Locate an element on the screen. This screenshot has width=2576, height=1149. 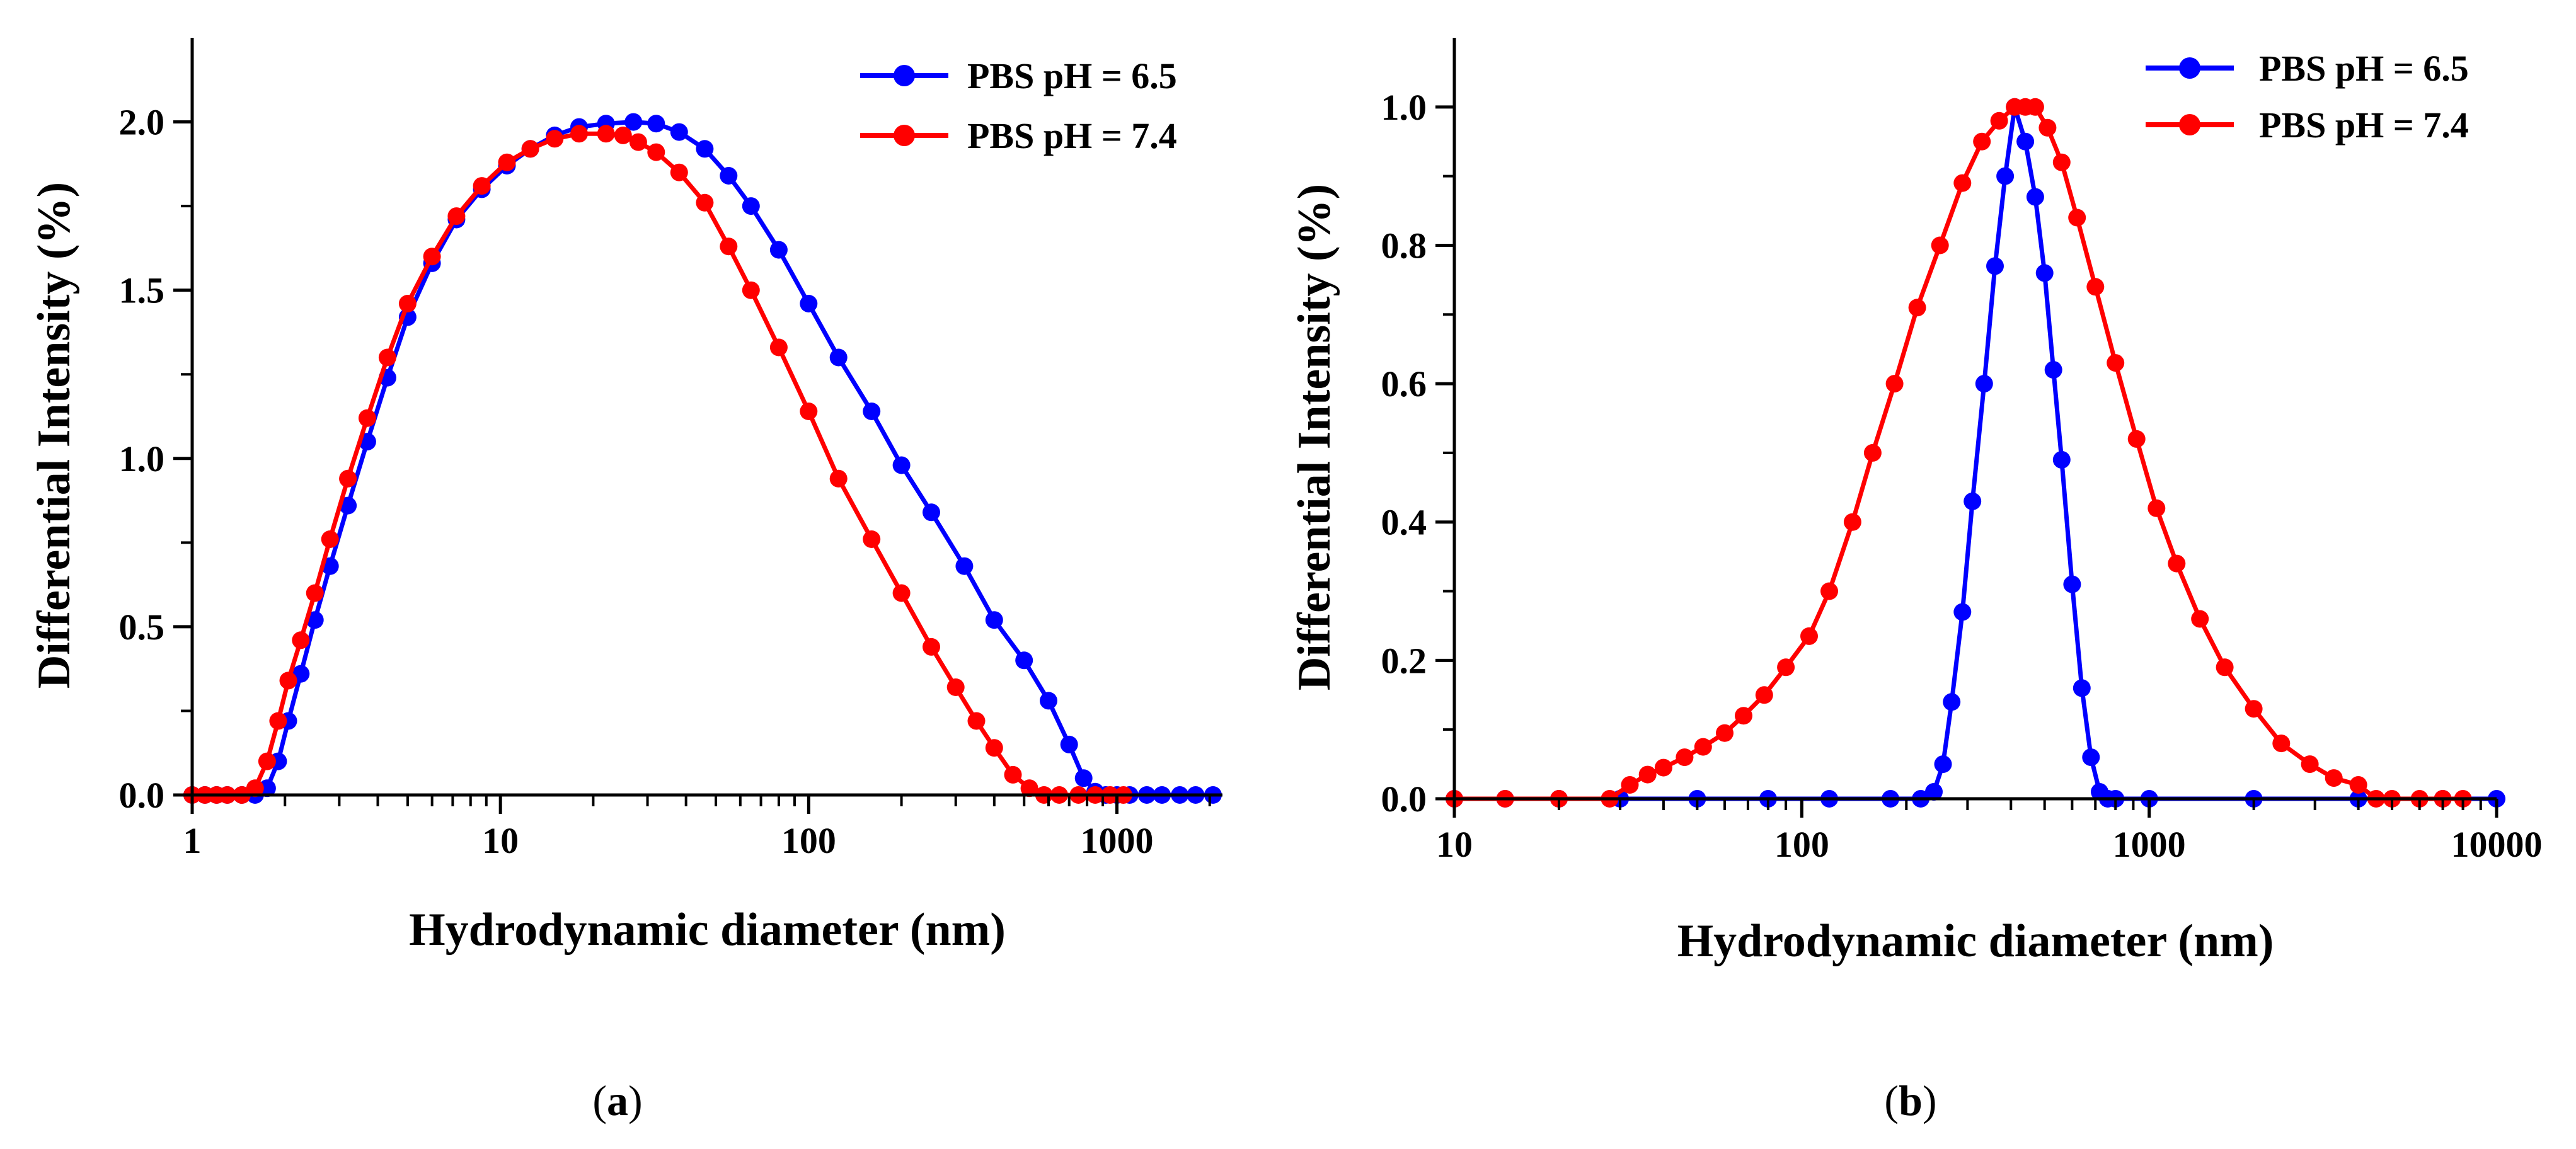
panel-a-legend-marker-ph65 is located at coordinates (904, 75).